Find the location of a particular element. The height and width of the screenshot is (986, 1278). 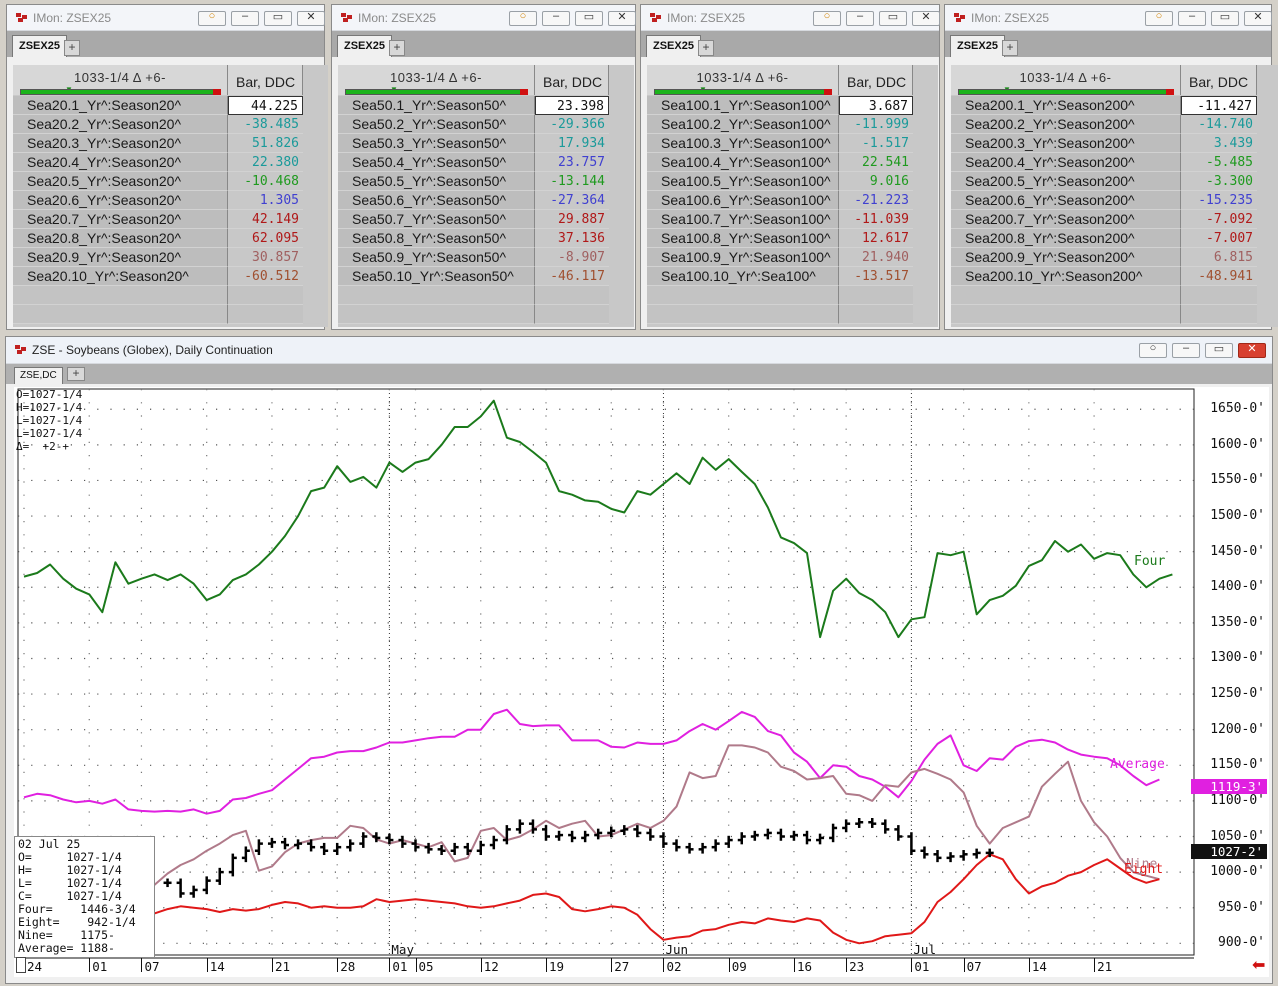

table-row: Sea100.4_Yr^:Season100^ 22.541 is located at coordinates (780, 162).